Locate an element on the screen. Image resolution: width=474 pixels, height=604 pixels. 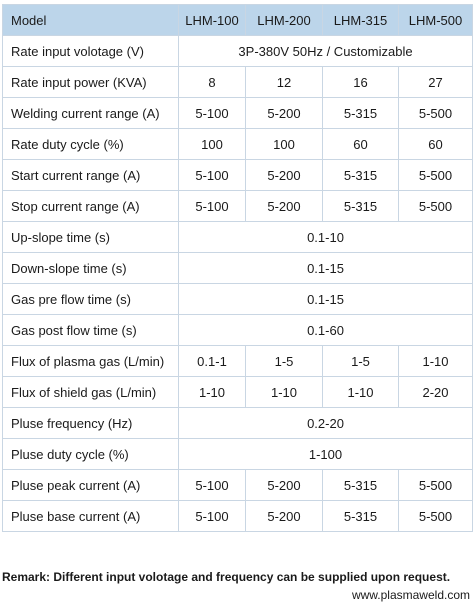
value-cell: 2-20 is located at coordinates (435, 392).